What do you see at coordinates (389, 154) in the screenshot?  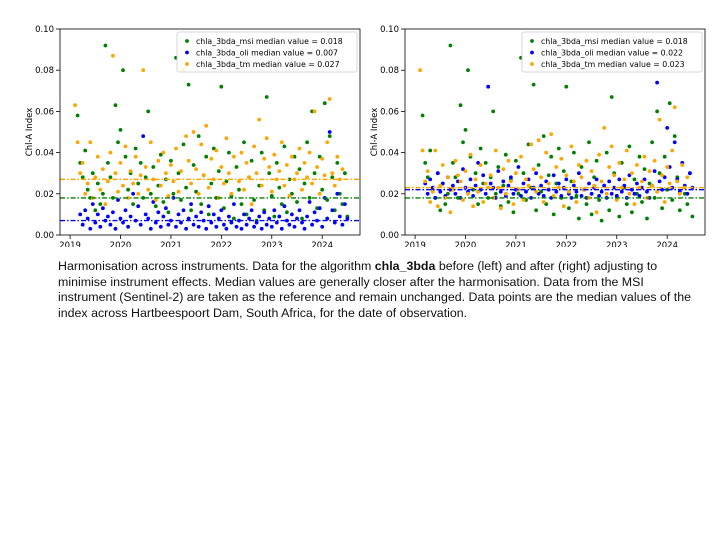 I see `right-y-tick-label: 0.04` at bounding box center [389, 154].